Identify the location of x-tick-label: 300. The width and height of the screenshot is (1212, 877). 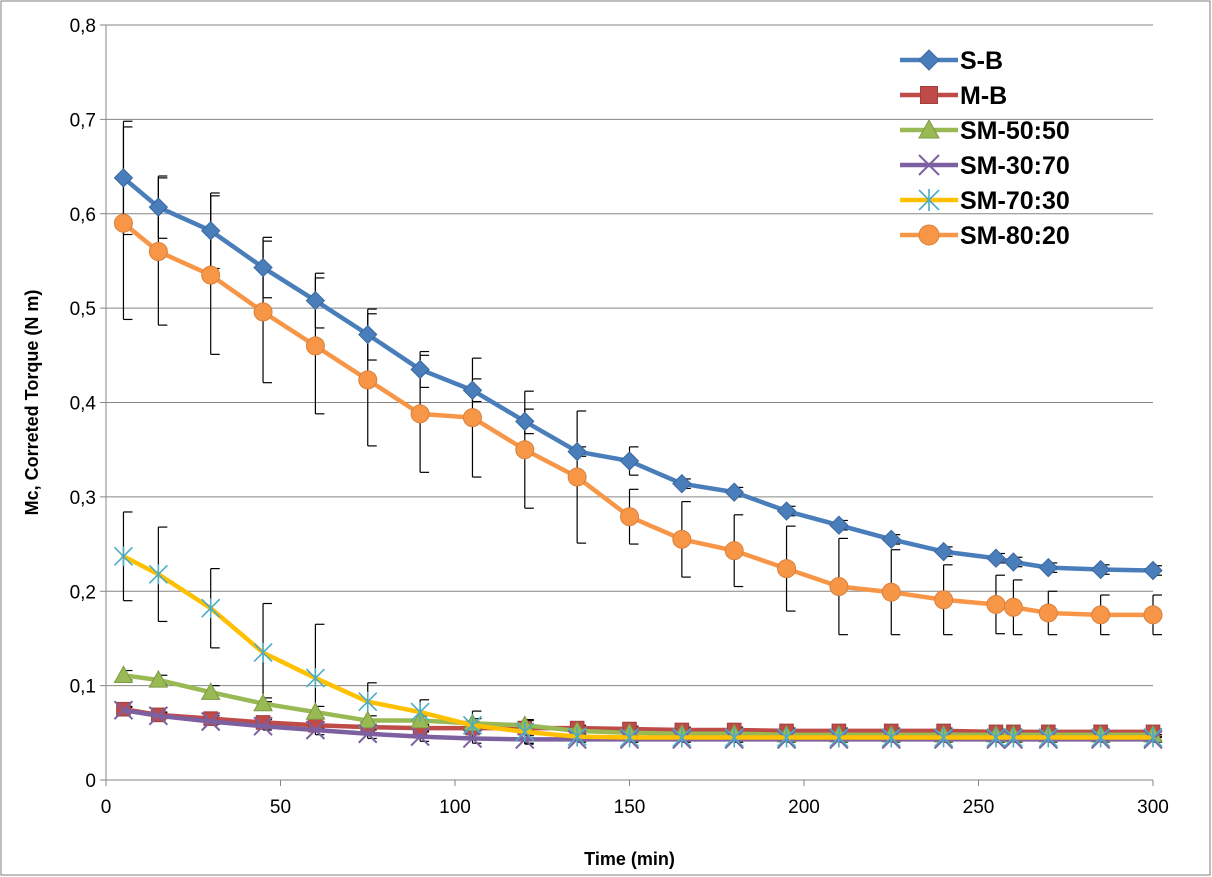
(1153, 807).